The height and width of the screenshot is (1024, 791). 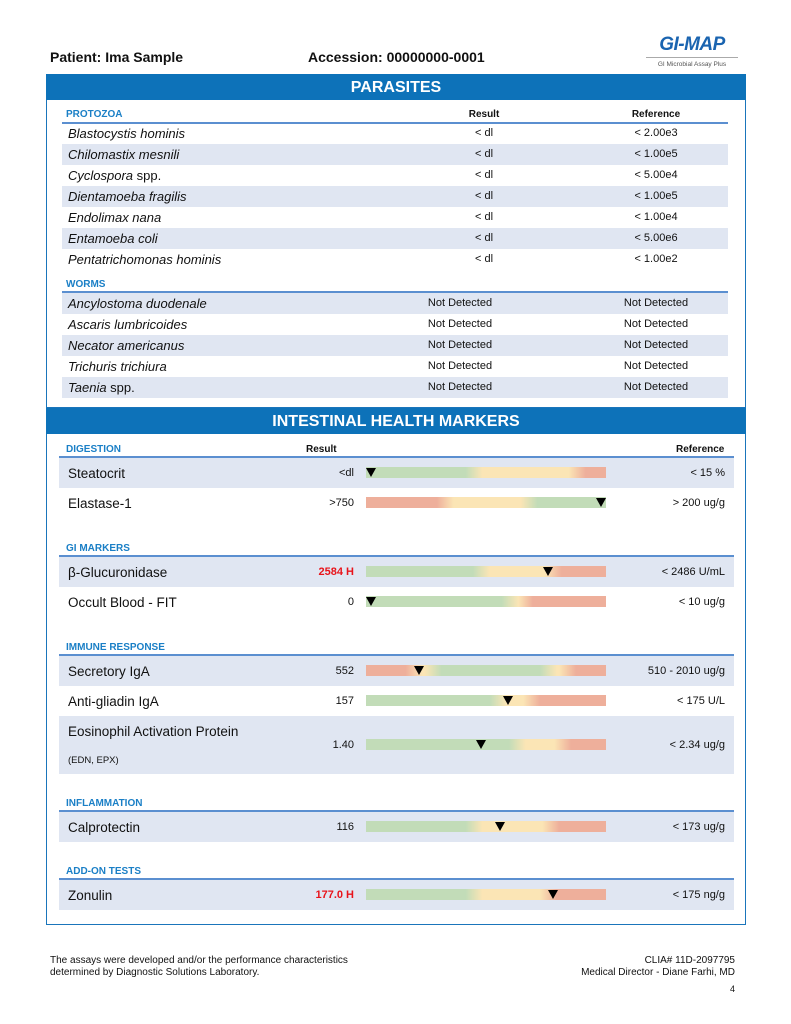 I want to click on reference-value: < 175 ng/g, so click(x=698, y=895).